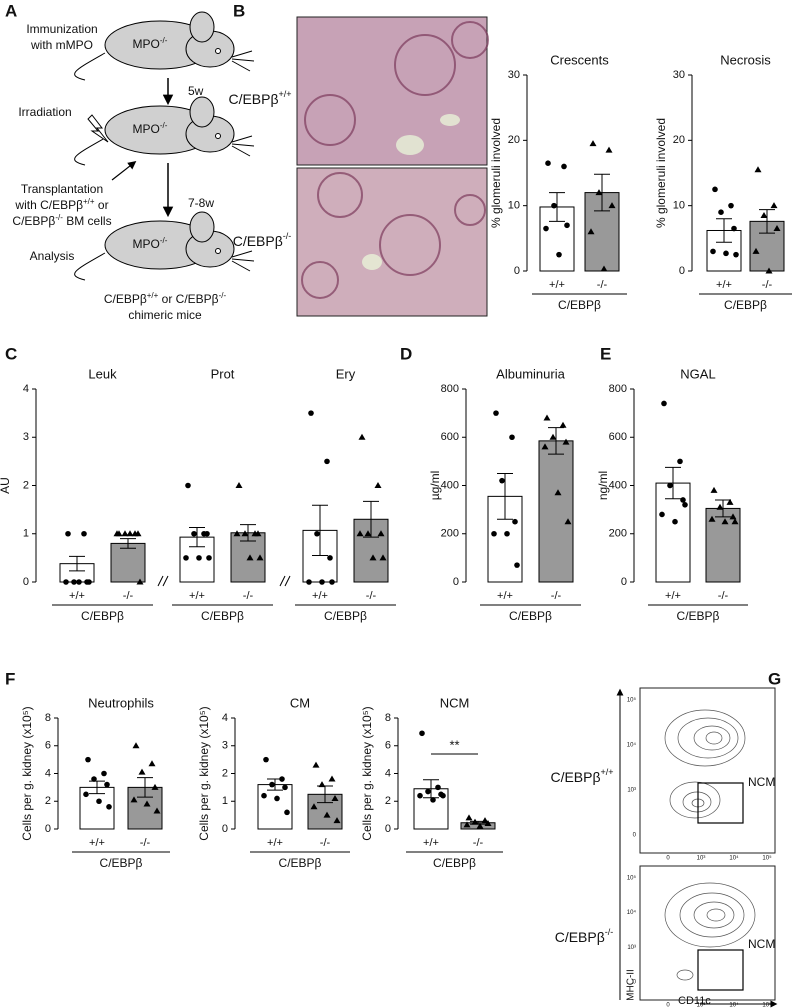 The image size is (794, 1008). Describe the element at coordinates (102, 373) in the screenshot. I see `chart-title: Leuk` at that location.